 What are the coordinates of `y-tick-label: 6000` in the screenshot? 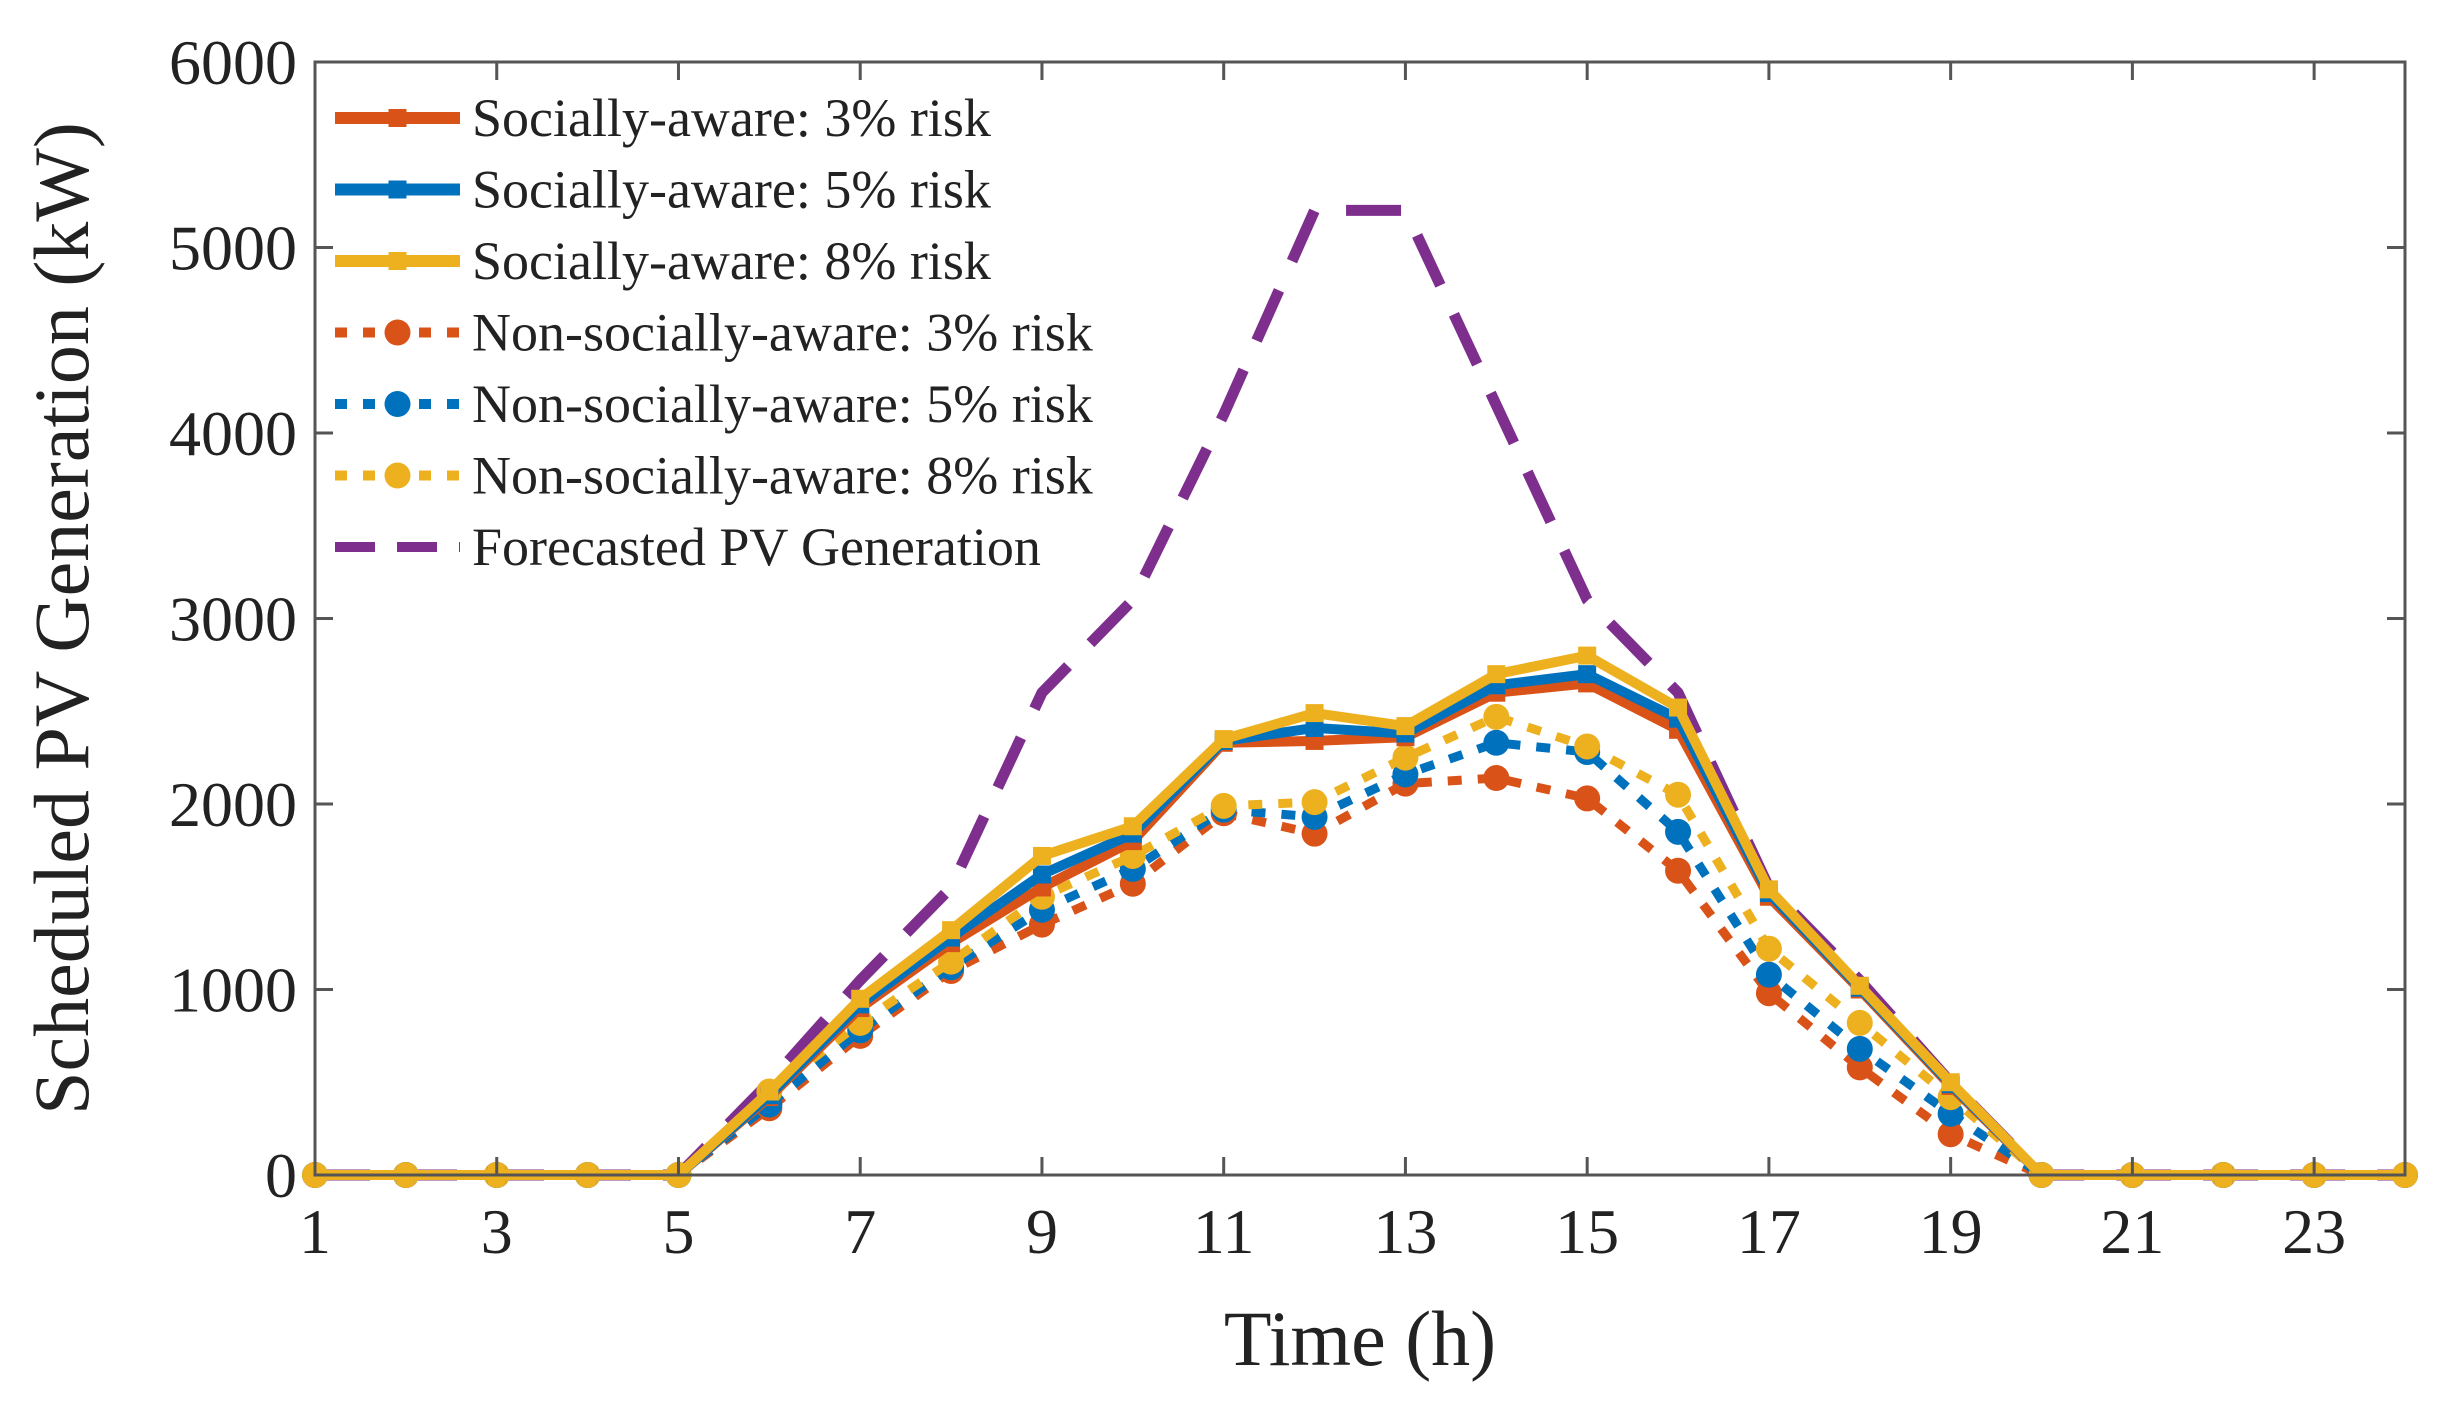 It's located at (233, 62).